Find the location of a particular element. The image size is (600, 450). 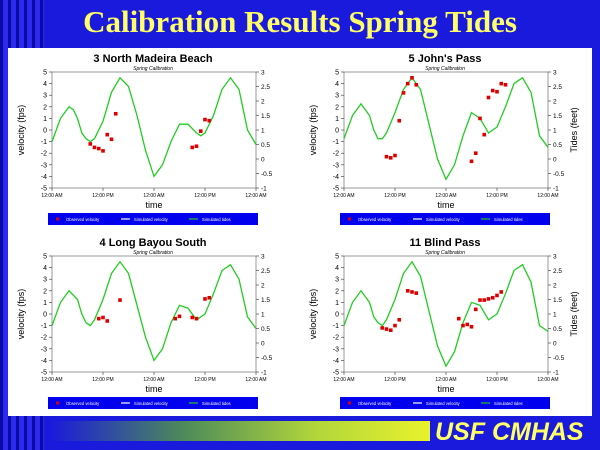

y-tick-label: -2 is located at coordinates (336, 338).